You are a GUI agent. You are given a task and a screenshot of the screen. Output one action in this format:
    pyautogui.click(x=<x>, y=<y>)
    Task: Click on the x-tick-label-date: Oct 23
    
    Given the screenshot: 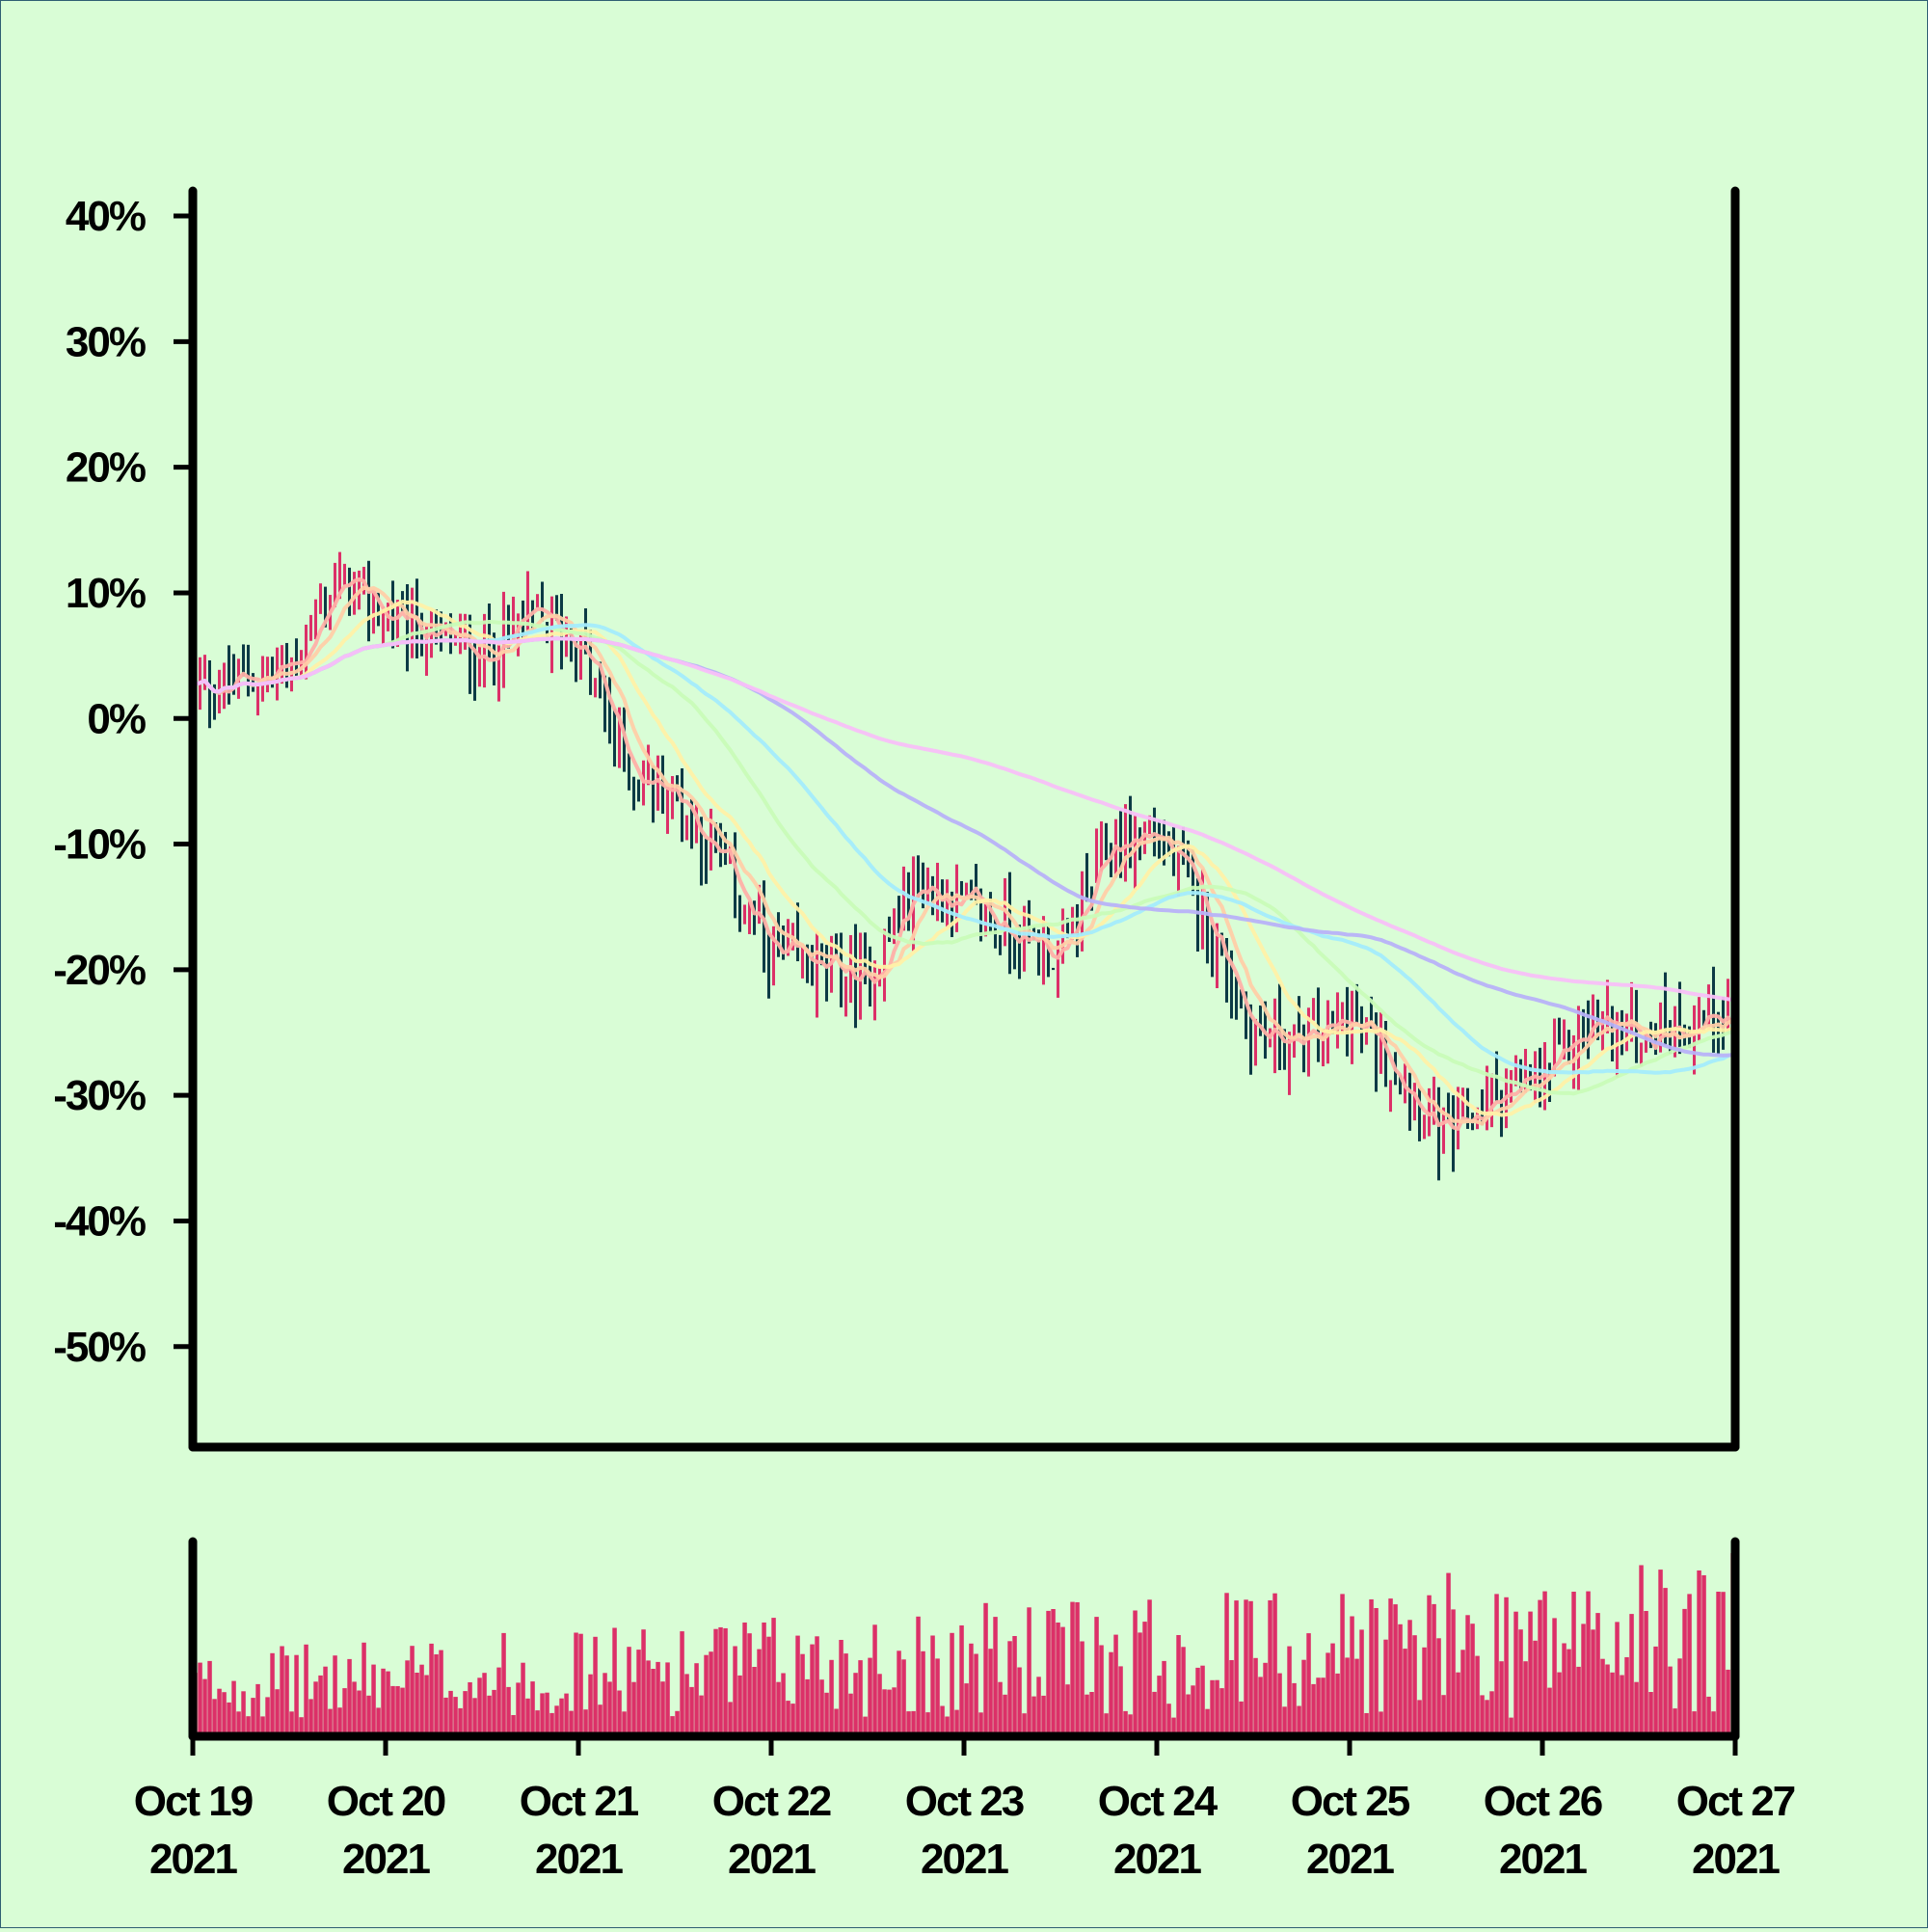 What is the action you would take?
    pyautogui.click(x=964, y=1802)
    